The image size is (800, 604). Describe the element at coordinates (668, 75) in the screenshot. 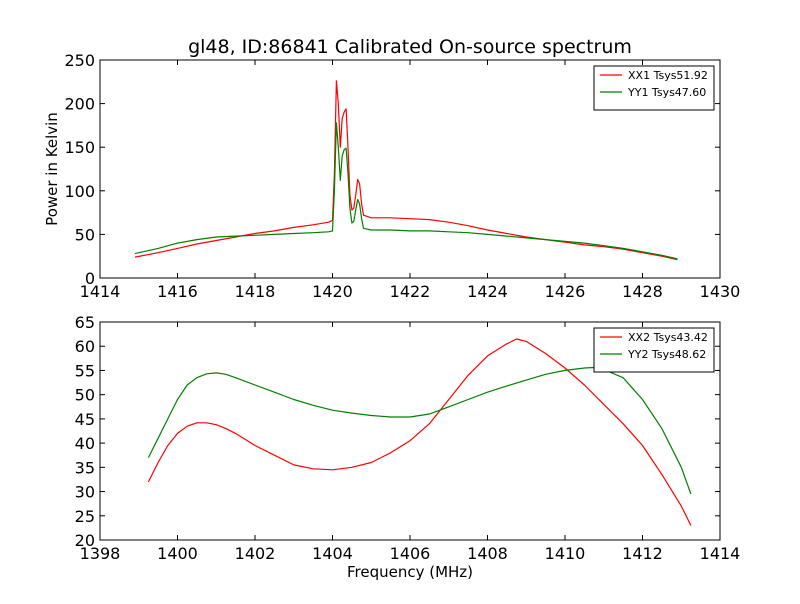

I see `top-legend-entry-1: XX1 Tsys51.92` at that location.